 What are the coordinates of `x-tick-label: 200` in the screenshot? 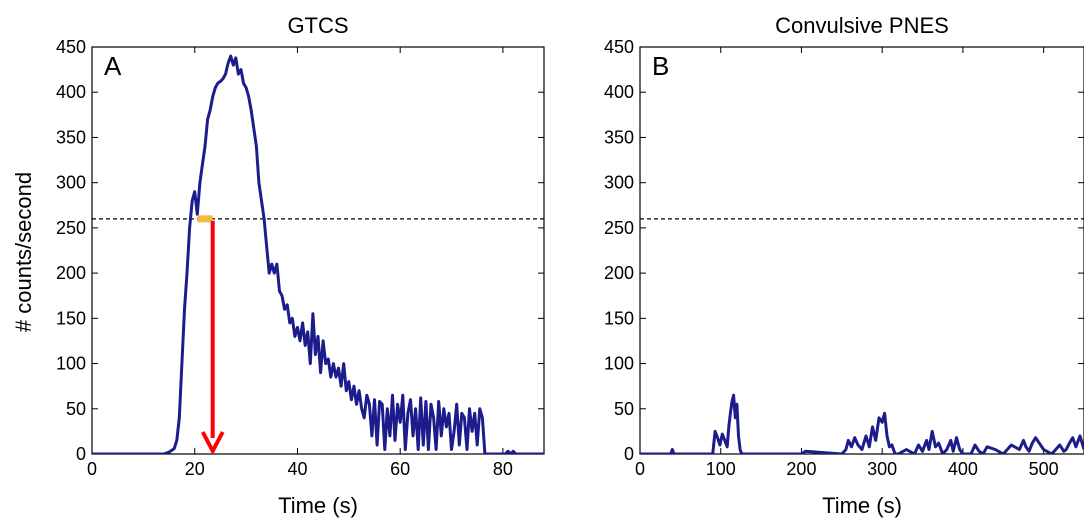 It's located at (801, 469).